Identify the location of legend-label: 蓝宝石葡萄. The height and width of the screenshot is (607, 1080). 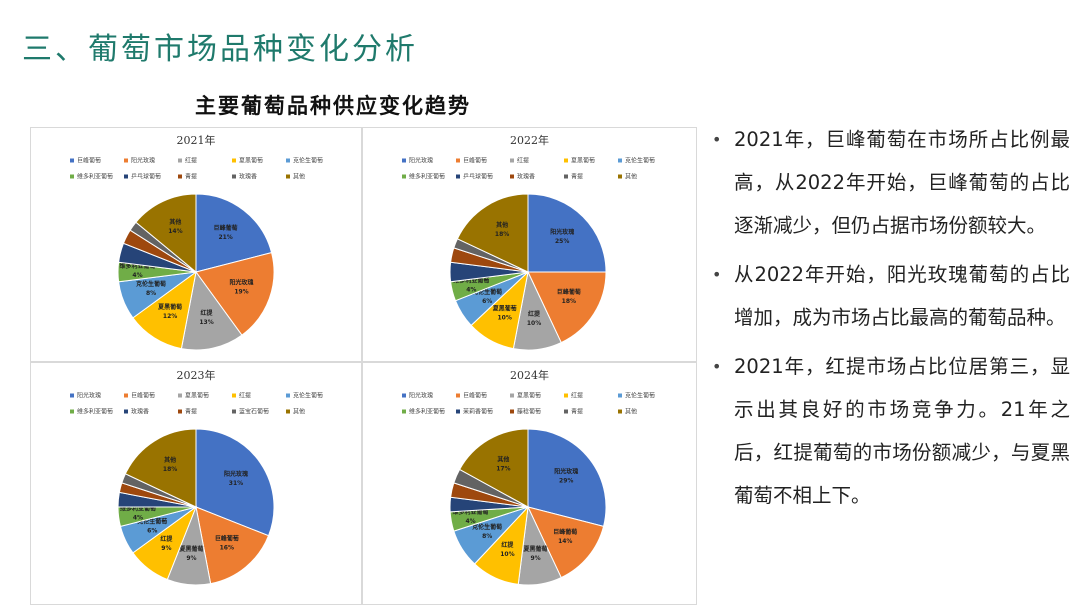
(254, 412).